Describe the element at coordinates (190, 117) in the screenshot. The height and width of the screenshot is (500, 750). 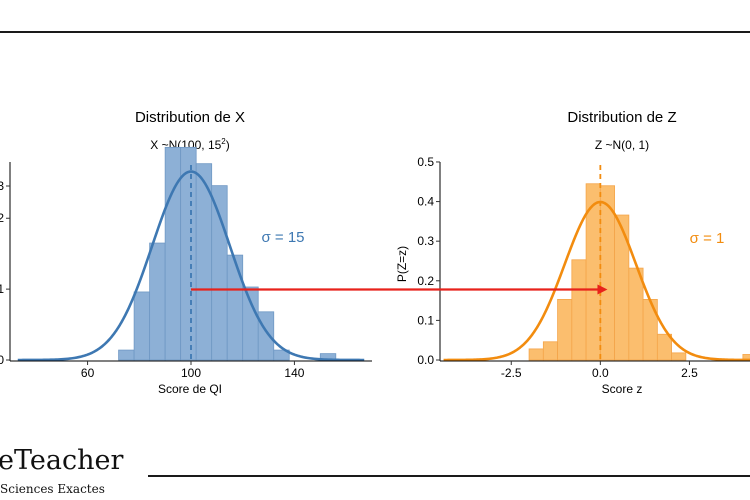
I see `chart-title-left: Distribution de X` at that location.